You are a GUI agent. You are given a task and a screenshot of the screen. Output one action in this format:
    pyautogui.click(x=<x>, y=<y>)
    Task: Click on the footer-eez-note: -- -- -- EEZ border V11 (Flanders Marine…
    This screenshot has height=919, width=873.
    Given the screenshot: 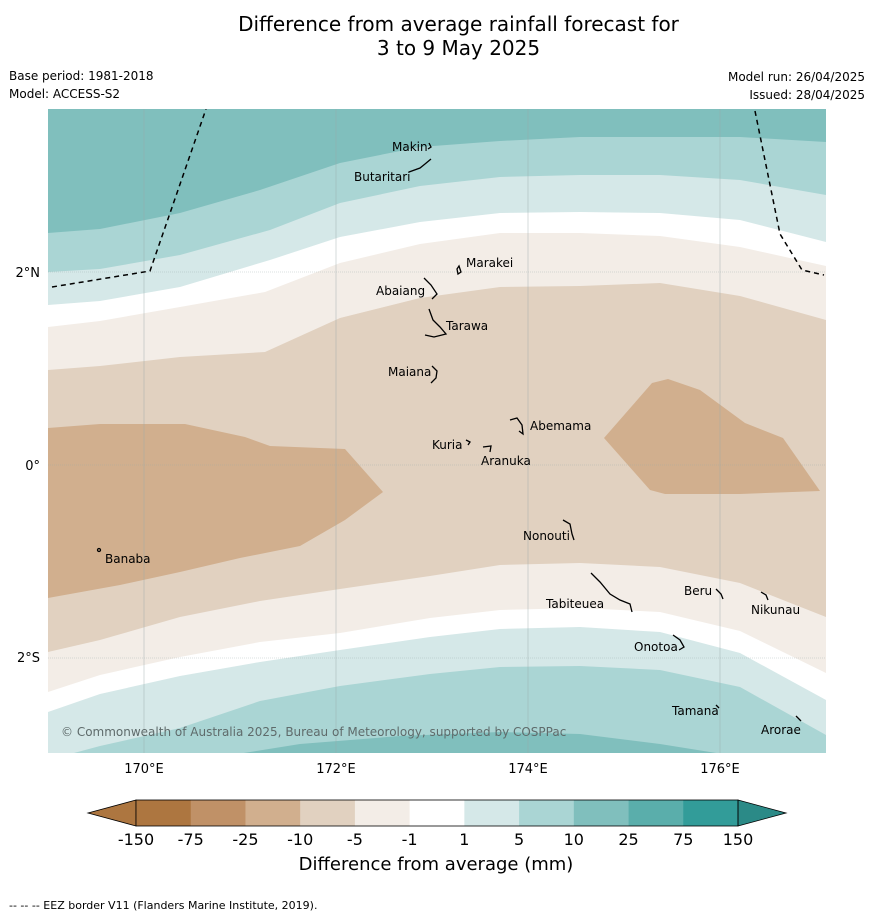 What is the action you would take?
    pyautogui.click(x=163, y=905)
    